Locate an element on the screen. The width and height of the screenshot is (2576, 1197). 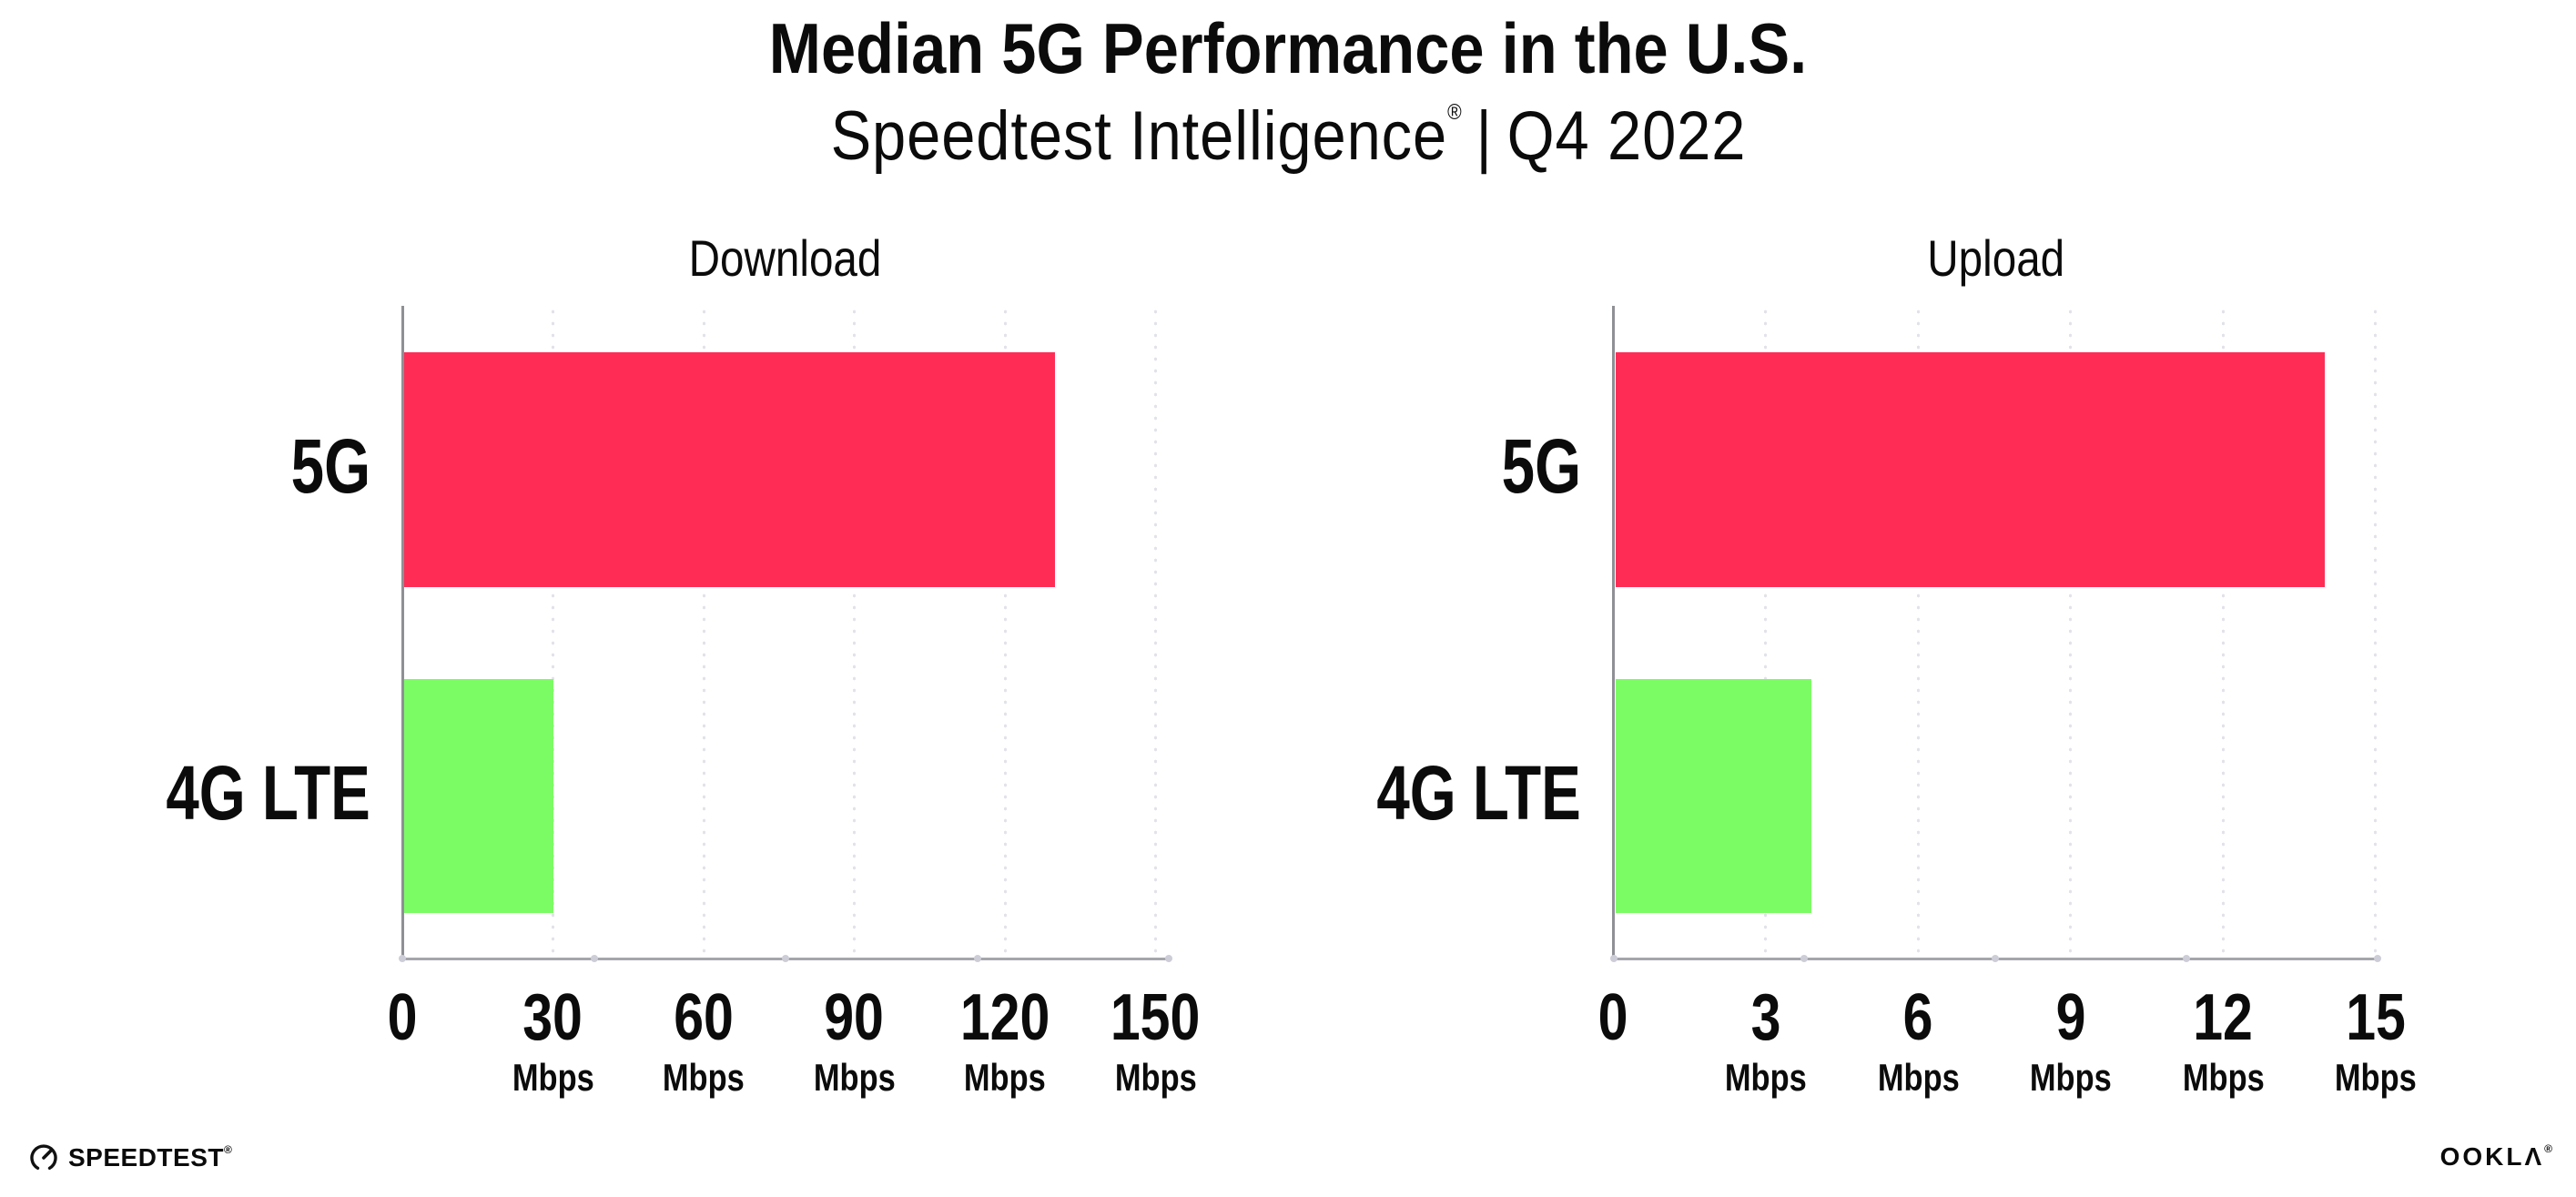
x-tick-upload-6: 6 Mbps is located at coordinates (1918, 1041).